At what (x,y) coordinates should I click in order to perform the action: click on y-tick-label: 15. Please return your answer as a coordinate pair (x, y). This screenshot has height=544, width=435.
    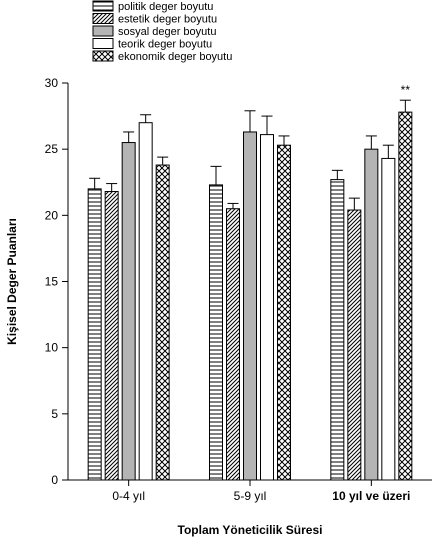
    Looking at the image, I should click on (52, 282).